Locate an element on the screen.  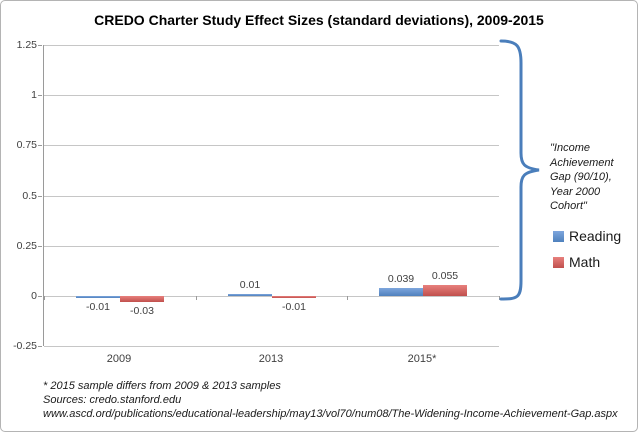
y-axis-label: -0.25 is located at coordinates (25, 346).